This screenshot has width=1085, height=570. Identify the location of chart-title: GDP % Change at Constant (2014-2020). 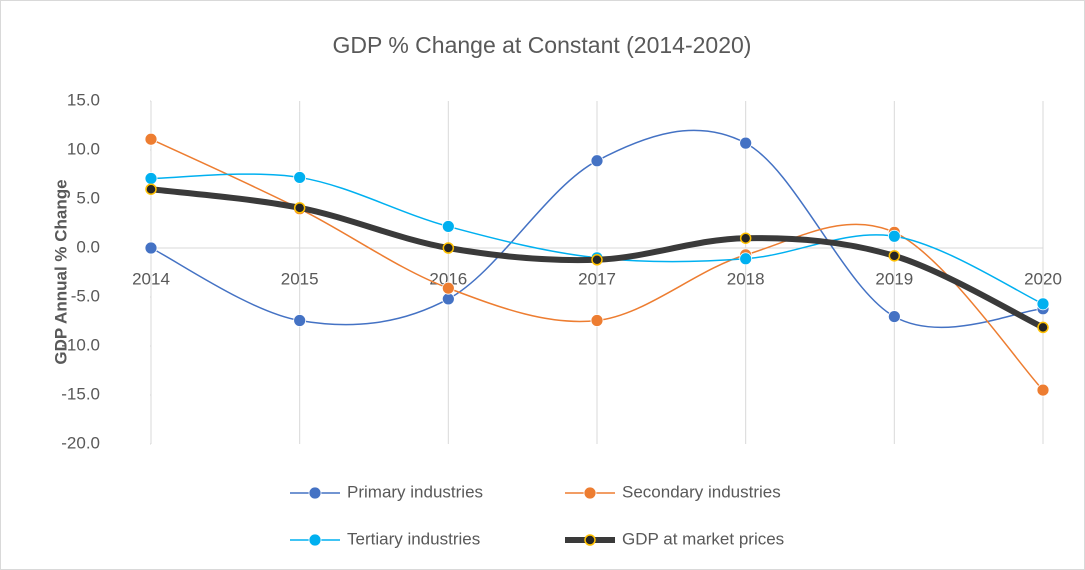
(542, 45).